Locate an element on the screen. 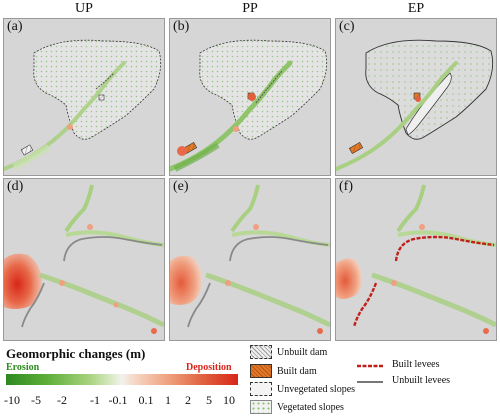 Image resolution: width=500 pixels, height=418 pixels. colorbar is located at coordinates (122, 379).